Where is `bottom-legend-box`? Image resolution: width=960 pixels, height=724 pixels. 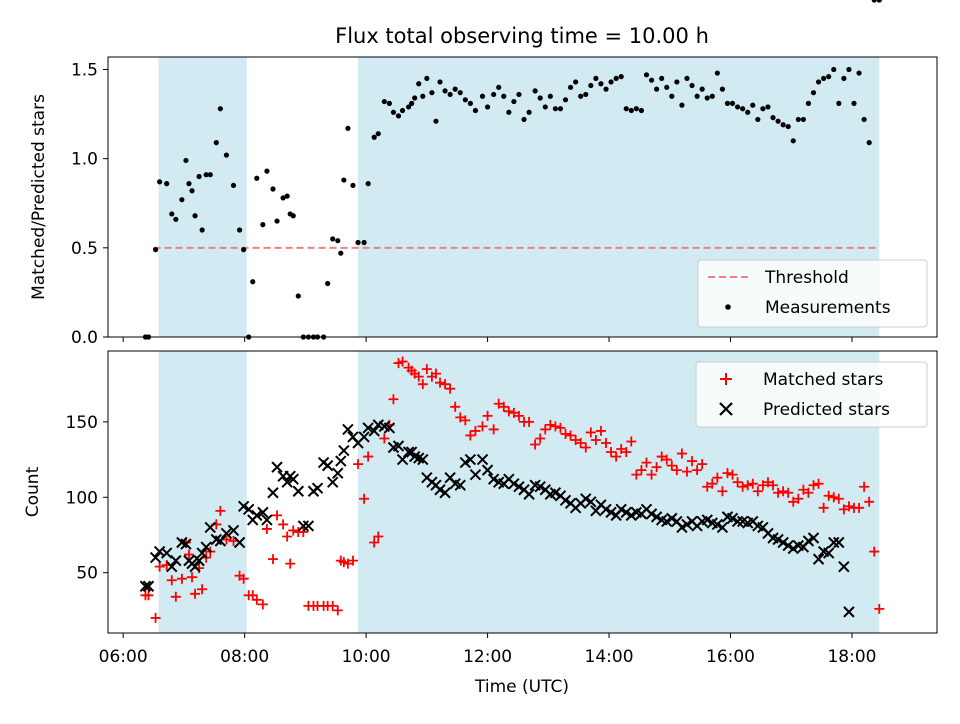
bottom-legend-box is located at coordinates (811, 394).